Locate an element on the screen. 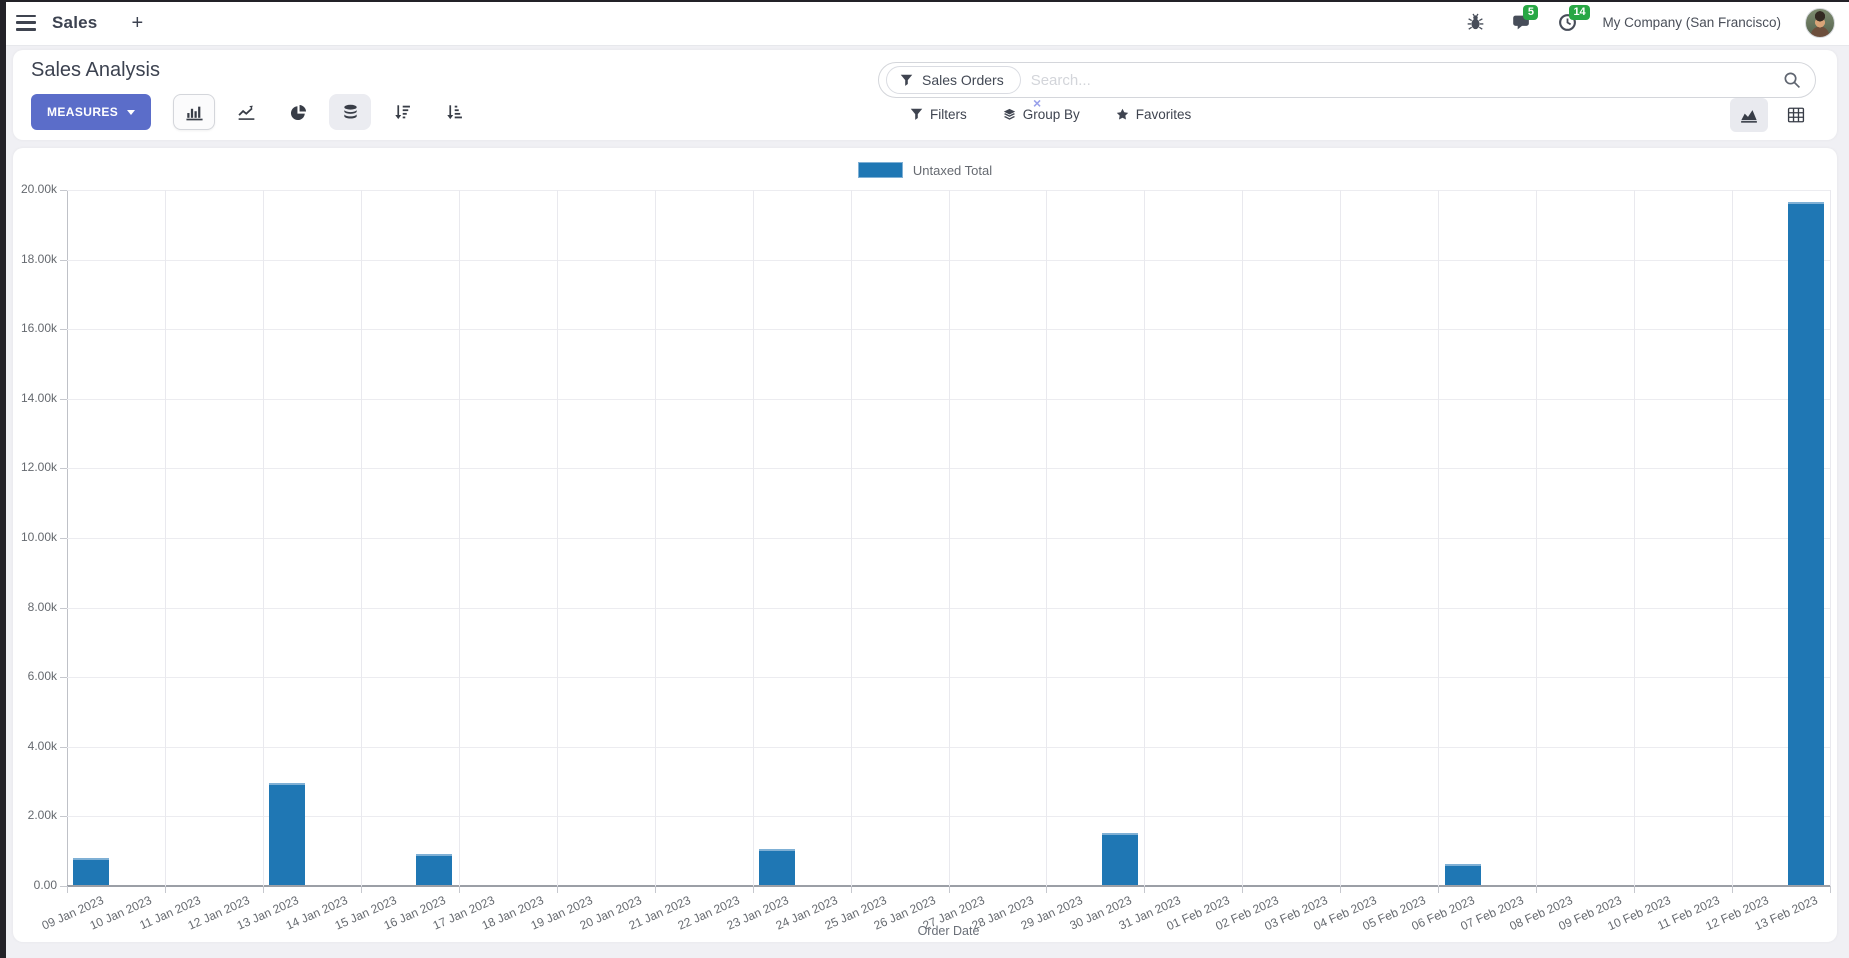 This screenshot has width=1849, height=958. sort-descending-button is located at coordinates (402, 112).